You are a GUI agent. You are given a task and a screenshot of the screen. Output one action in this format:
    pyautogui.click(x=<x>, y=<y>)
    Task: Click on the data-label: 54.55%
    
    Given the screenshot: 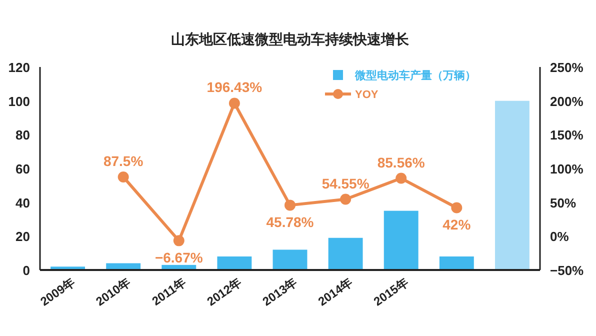 What is the action you would take?
    pyautogui.click(x=346, y=183)
    